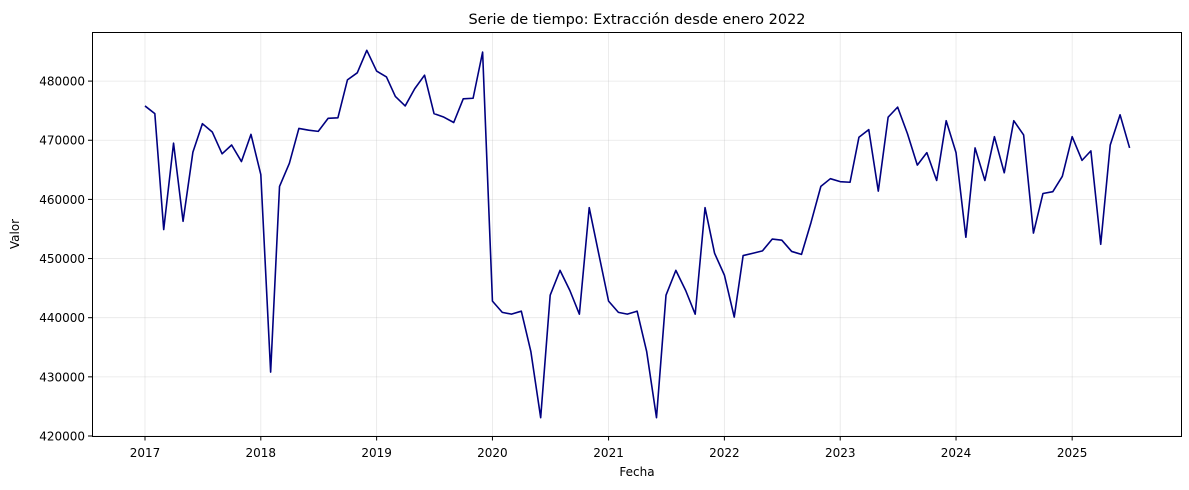  Describe the element at coordinates (15, 234) in the screenshot. I see `y-axis-label: Valor` at that location.